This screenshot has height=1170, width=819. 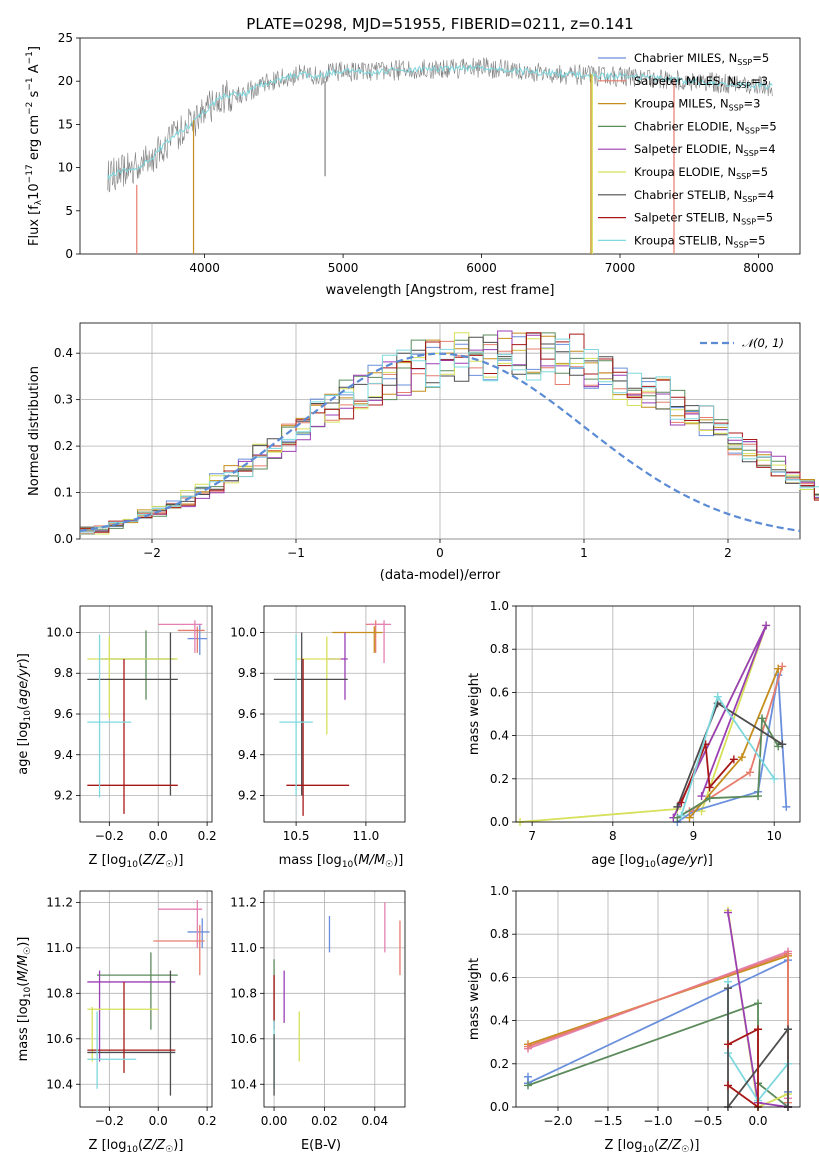 What do you see at coordinates (109, 836) in the screenshot?
I see `Z_vs_age-xtick-label: −0.2` at bounding box center [109, 836].